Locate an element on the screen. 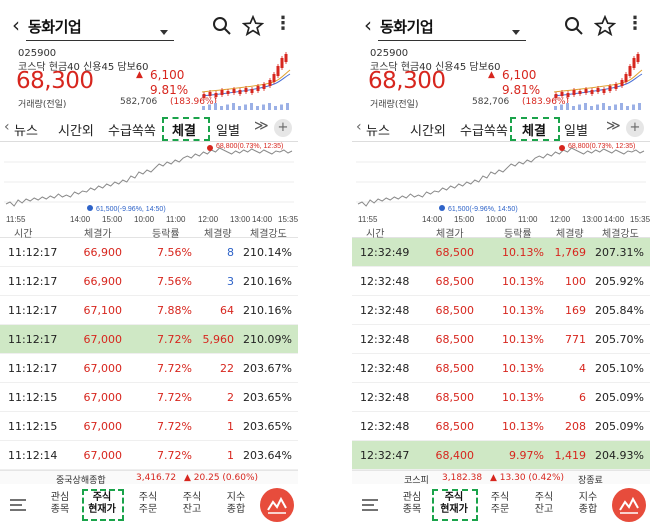 The width and height of the screenshot is (650, 528). table-row: 12:32:48 68,500 10.13% 100 205.92% is located at coordinates (501, 281).